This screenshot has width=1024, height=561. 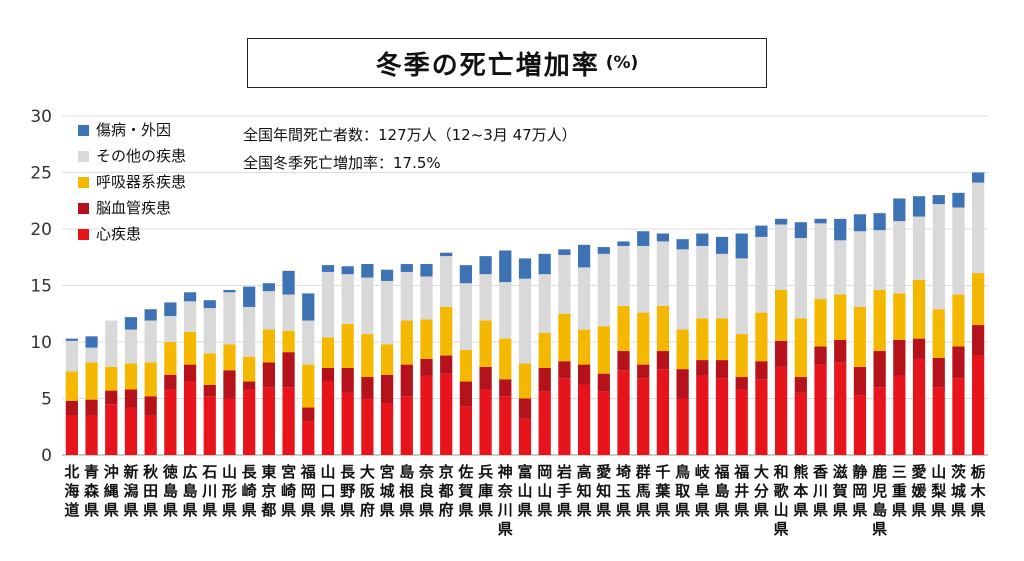 I want to click on x-tick-label: 新潟県, so click(x=130, y=491).